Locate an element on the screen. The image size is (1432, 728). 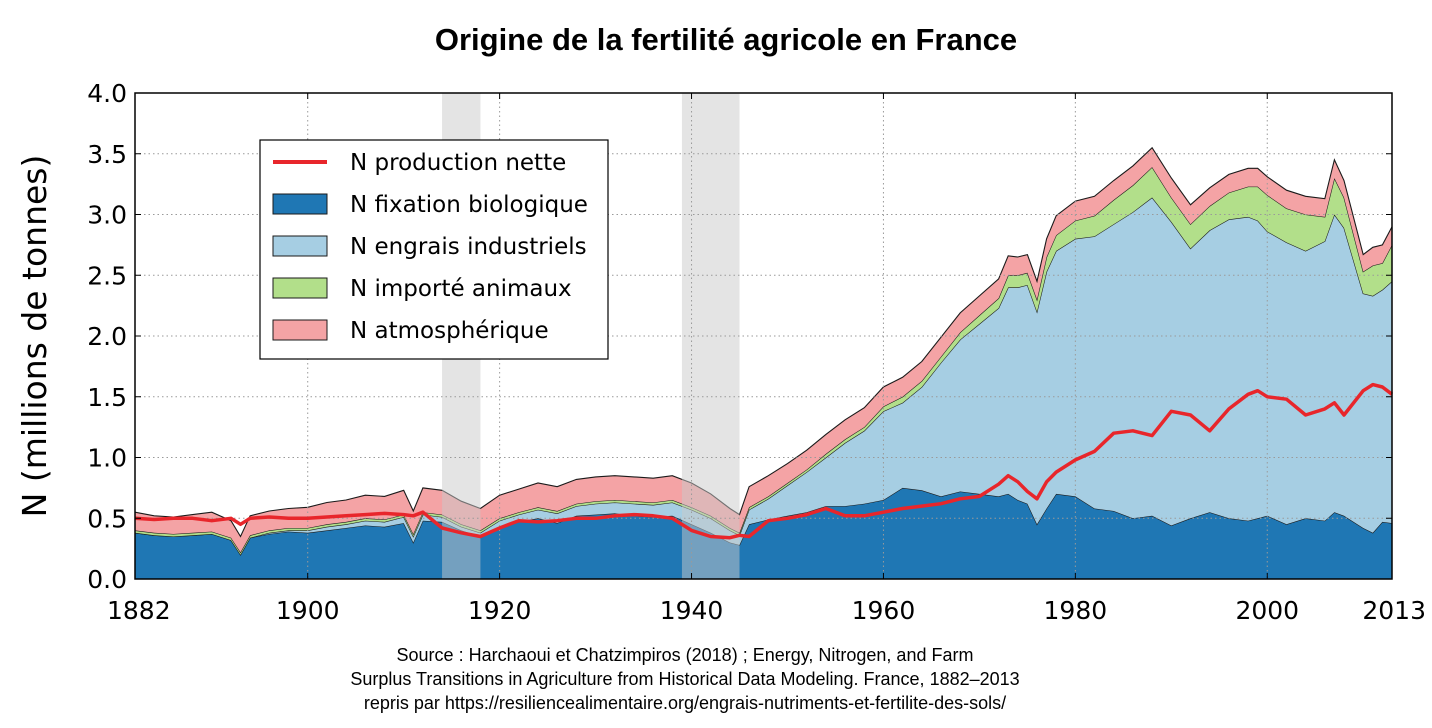
x-tick-label: 1882 is located at coordinates (139, 610).